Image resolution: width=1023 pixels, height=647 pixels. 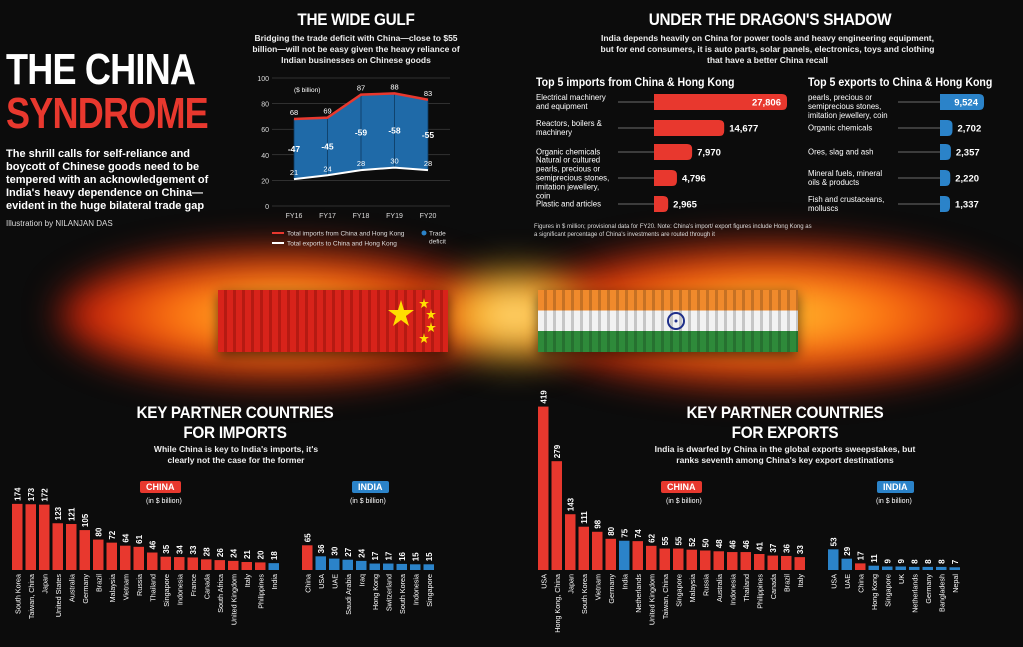 I want to click on gulf-title: THE WIDE GULF, so click(x=356, y=19).